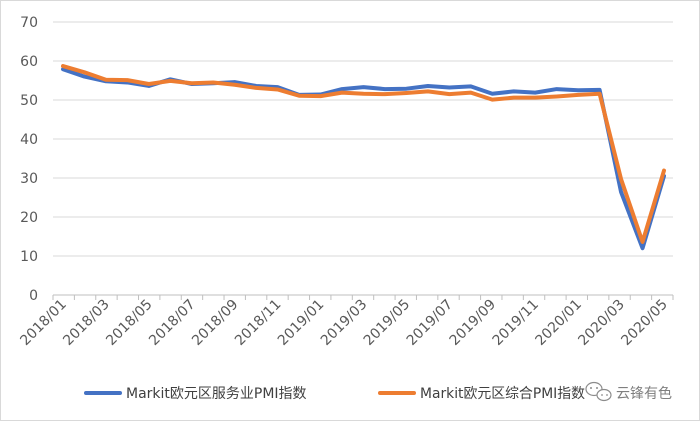 This screenshot has width=700, height=421. I want to click on y-tick-label: 40, so click(29, 140).